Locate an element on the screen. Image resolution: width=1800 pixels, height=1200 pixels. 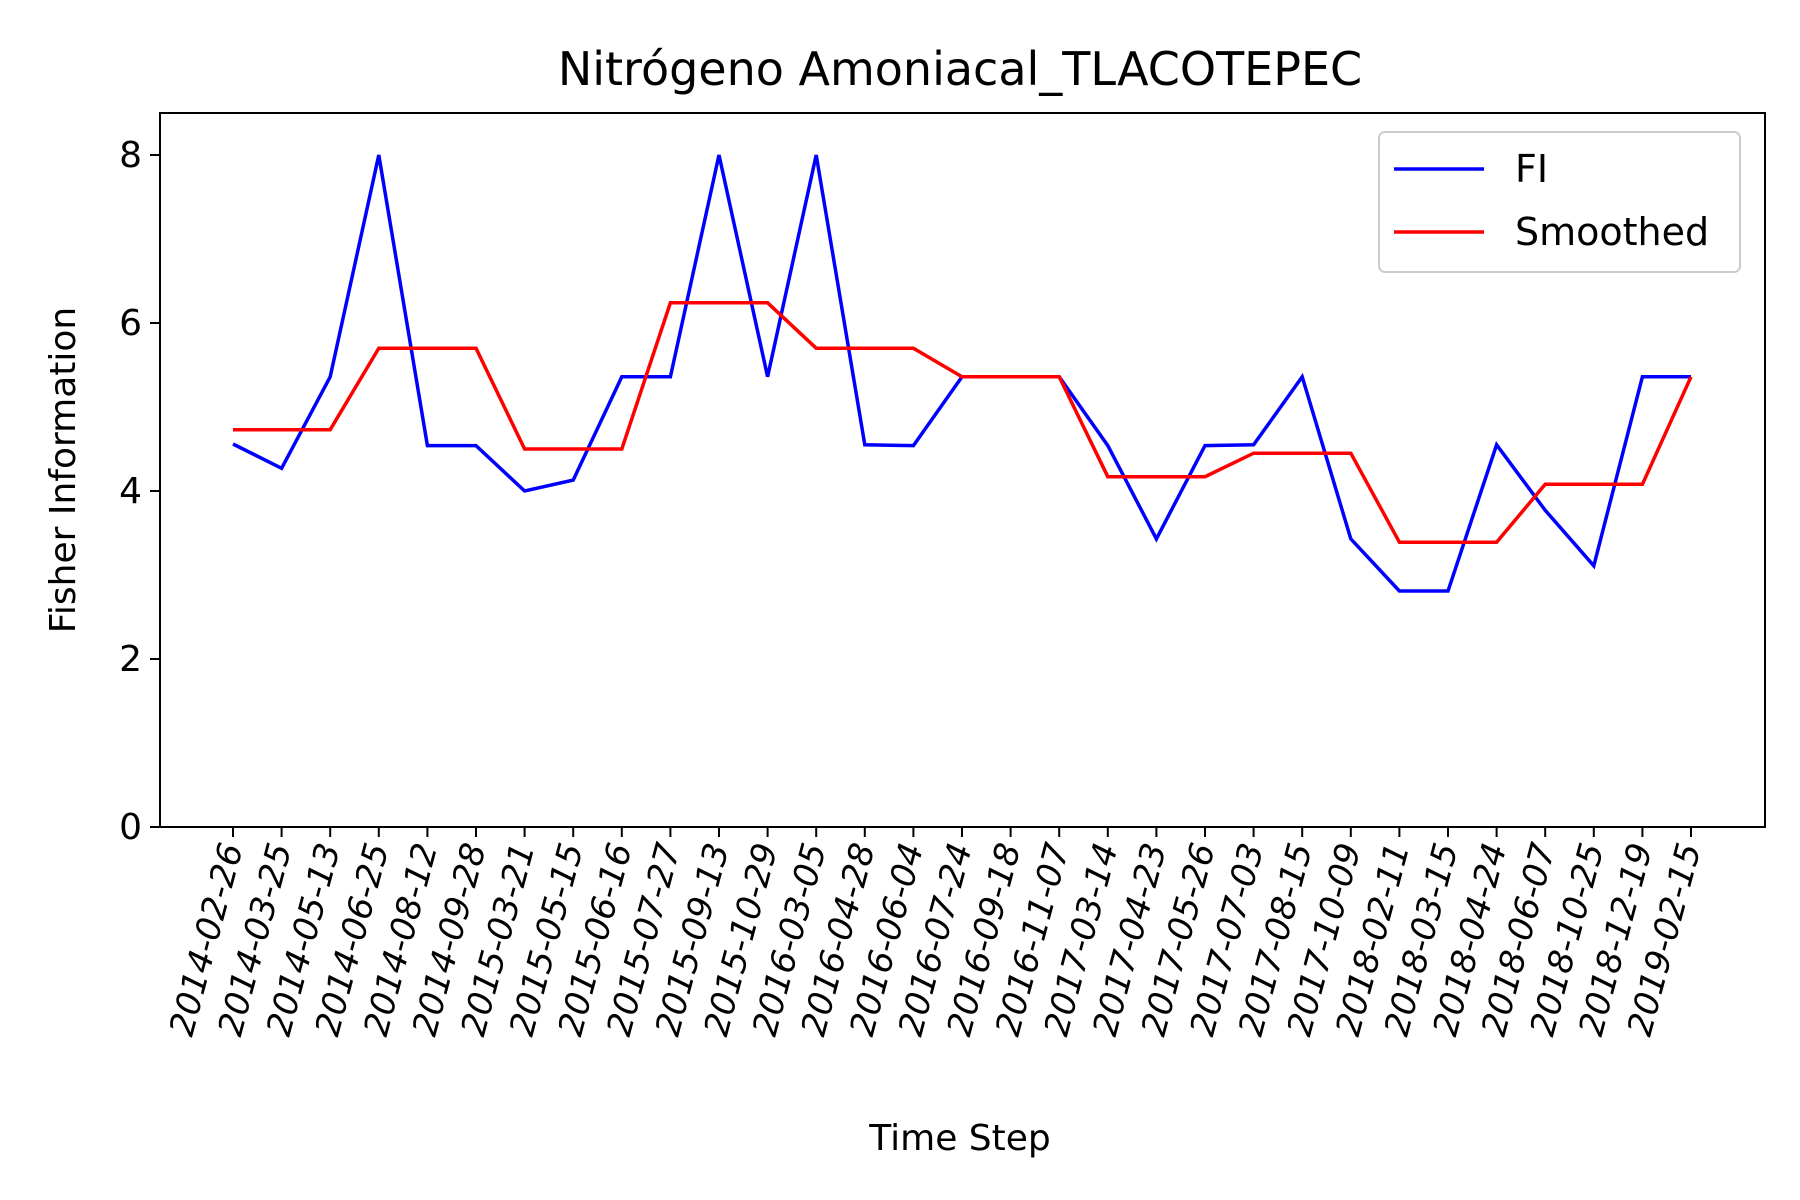
legend-box is located at coordinates (1559, 202).